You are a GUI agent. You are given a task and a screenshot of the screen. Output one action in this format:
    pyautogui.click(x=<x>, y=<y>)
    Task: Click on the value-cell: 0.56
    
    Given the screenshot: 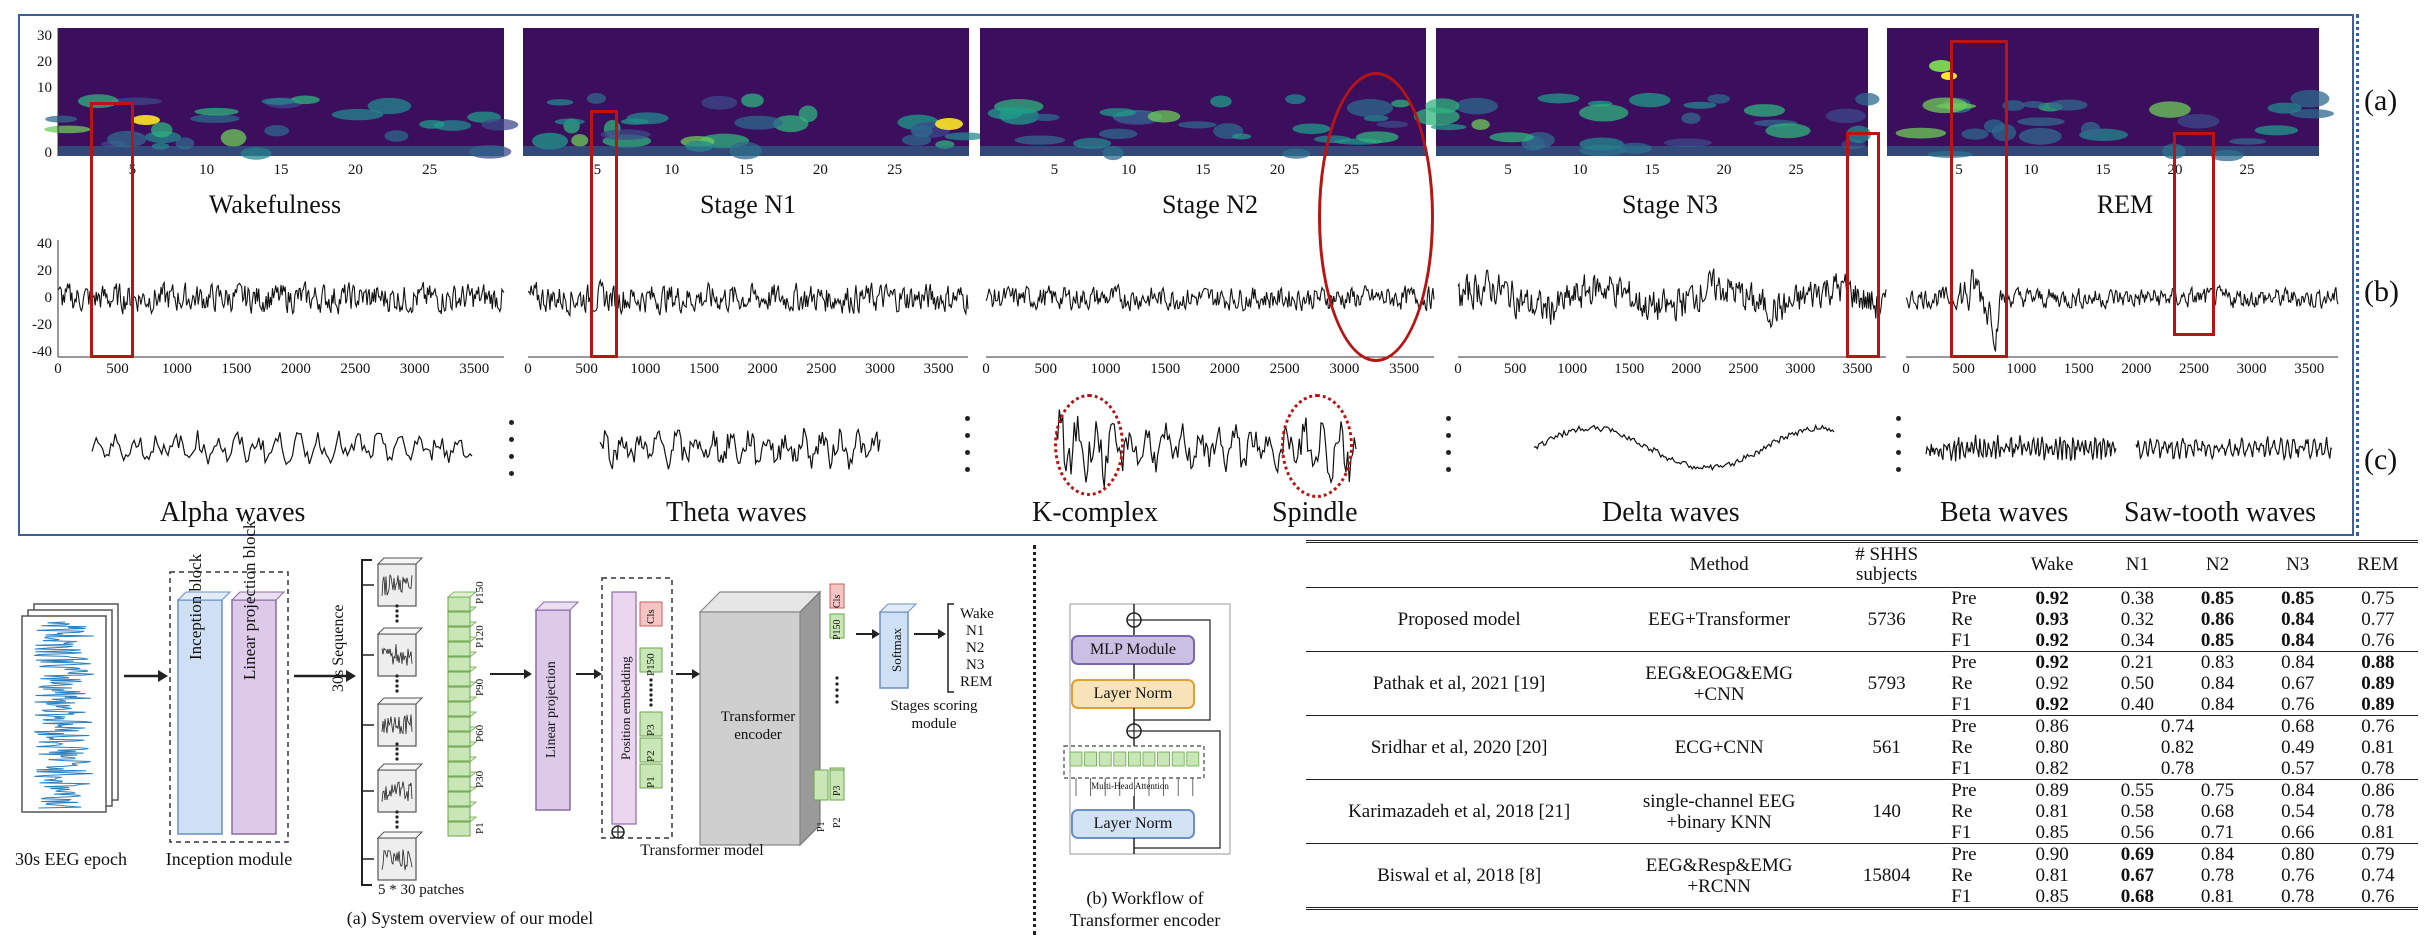 What is the action you would take?
    pyautogui.click(x=2137, y=833)
    